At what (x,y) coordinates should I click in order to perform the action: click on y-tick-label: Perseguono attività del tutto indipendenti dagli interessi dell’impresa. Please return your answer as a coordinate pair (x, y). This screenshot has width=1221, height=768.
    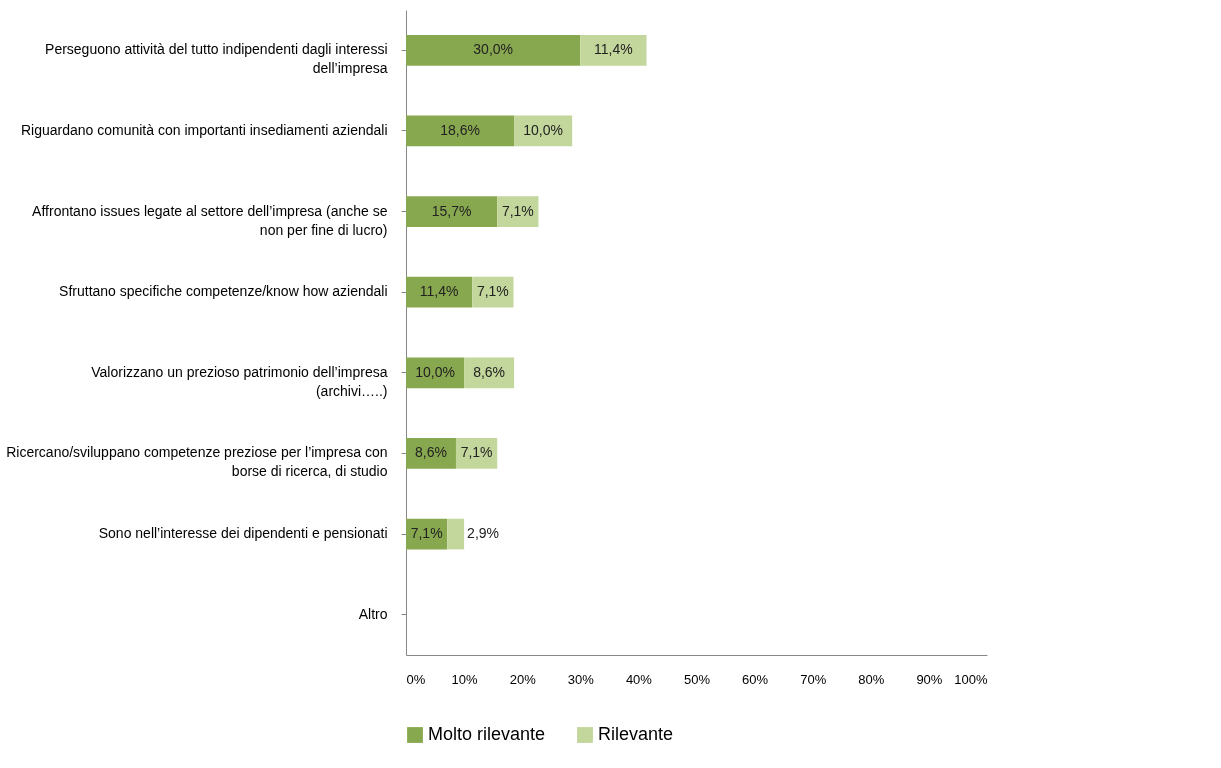
    Looking at the image, I should click on (216, 59).